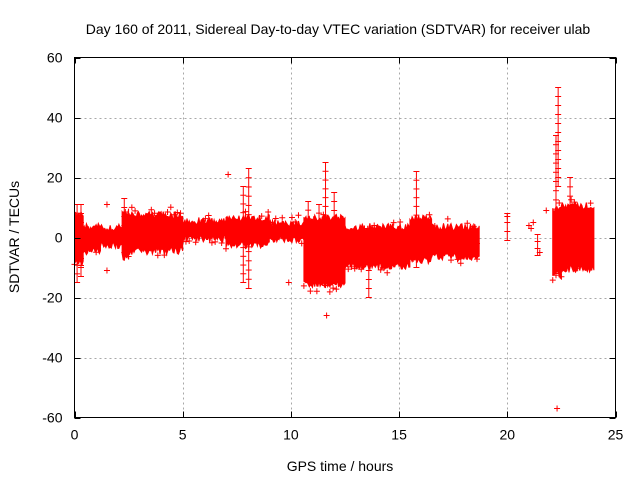 The width and height of the screenshot is (640, 480). What do you see at coordinates (55, 58) in the screenshot?
I see `y-tick-label: 60` at bounding box center [55, 58].